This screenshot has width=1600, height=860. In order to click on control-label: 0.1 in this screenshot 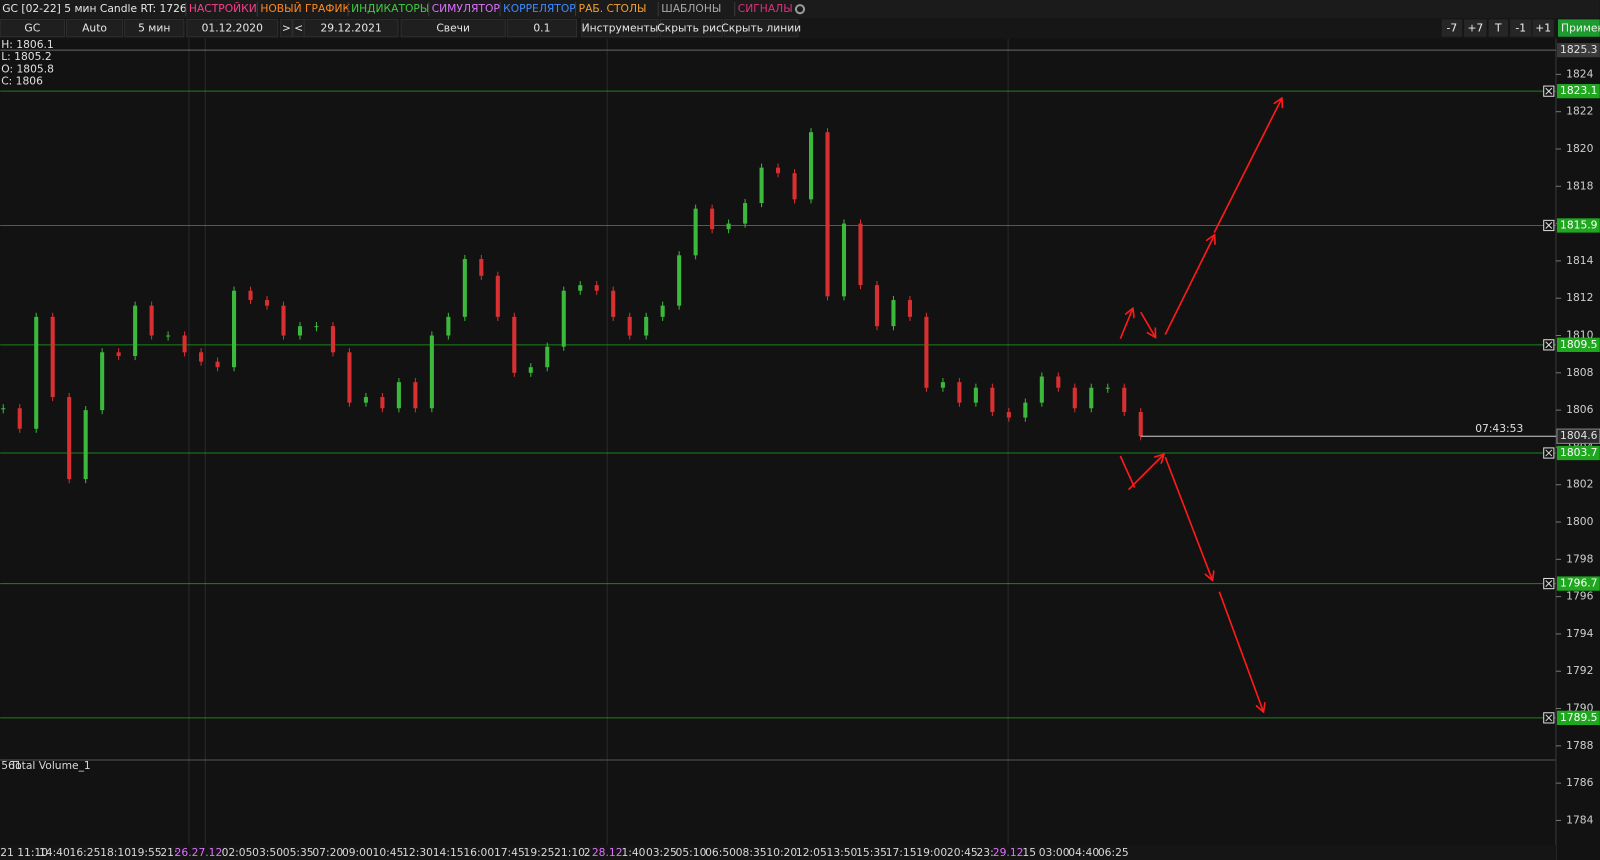, I will do `click(541, 28)`.